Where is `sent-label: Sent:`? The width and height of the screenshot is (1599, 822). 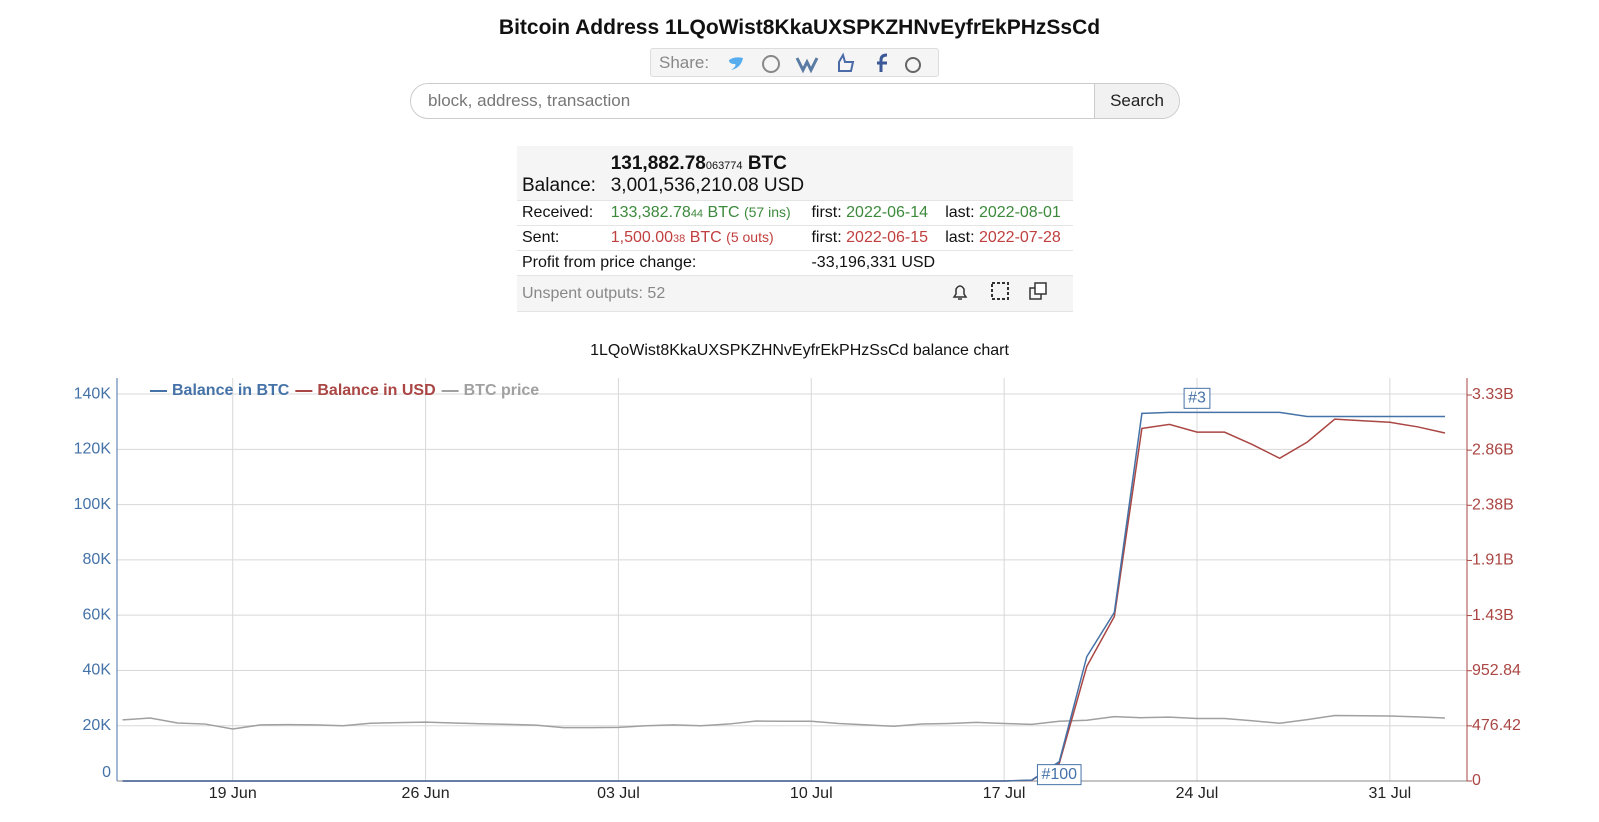 sent-label: Sent: is located at coordinates (561, 238).